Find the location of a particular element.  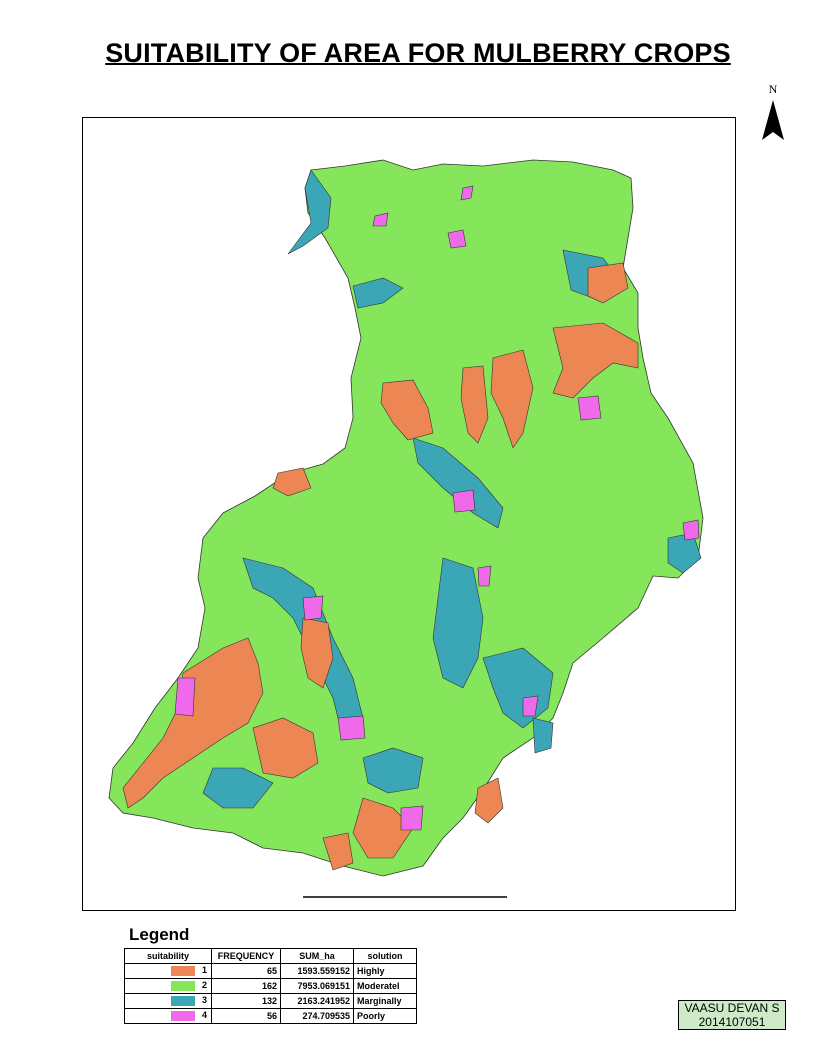

map-title: SUITABILITY OF AREA FOR MULBERRY CROPS is located at coordinates (418, 53).